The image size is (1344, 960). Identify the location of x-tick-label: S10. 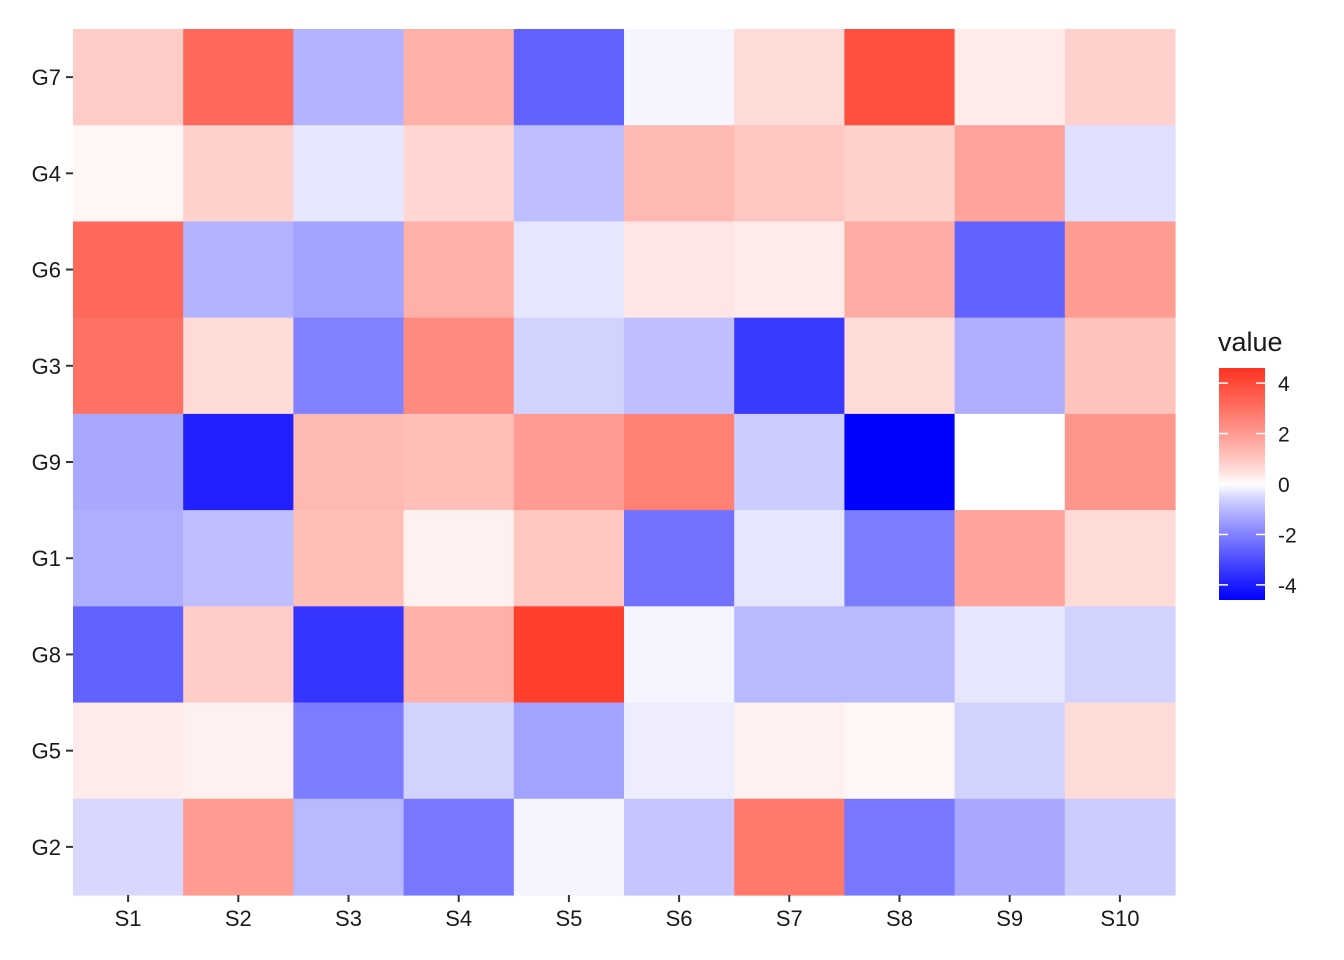
(1119, 918).